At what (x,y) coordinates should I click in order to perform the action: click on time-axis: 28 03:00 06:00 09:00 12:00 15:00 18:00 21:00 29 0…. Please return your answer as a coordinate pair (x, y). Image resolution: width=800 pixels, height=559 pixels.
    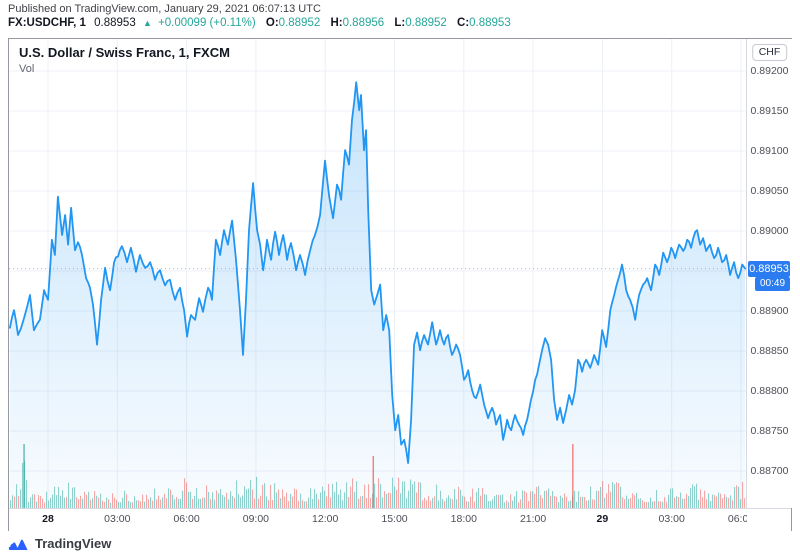
    Looking at the image, I should click on (400, 519).